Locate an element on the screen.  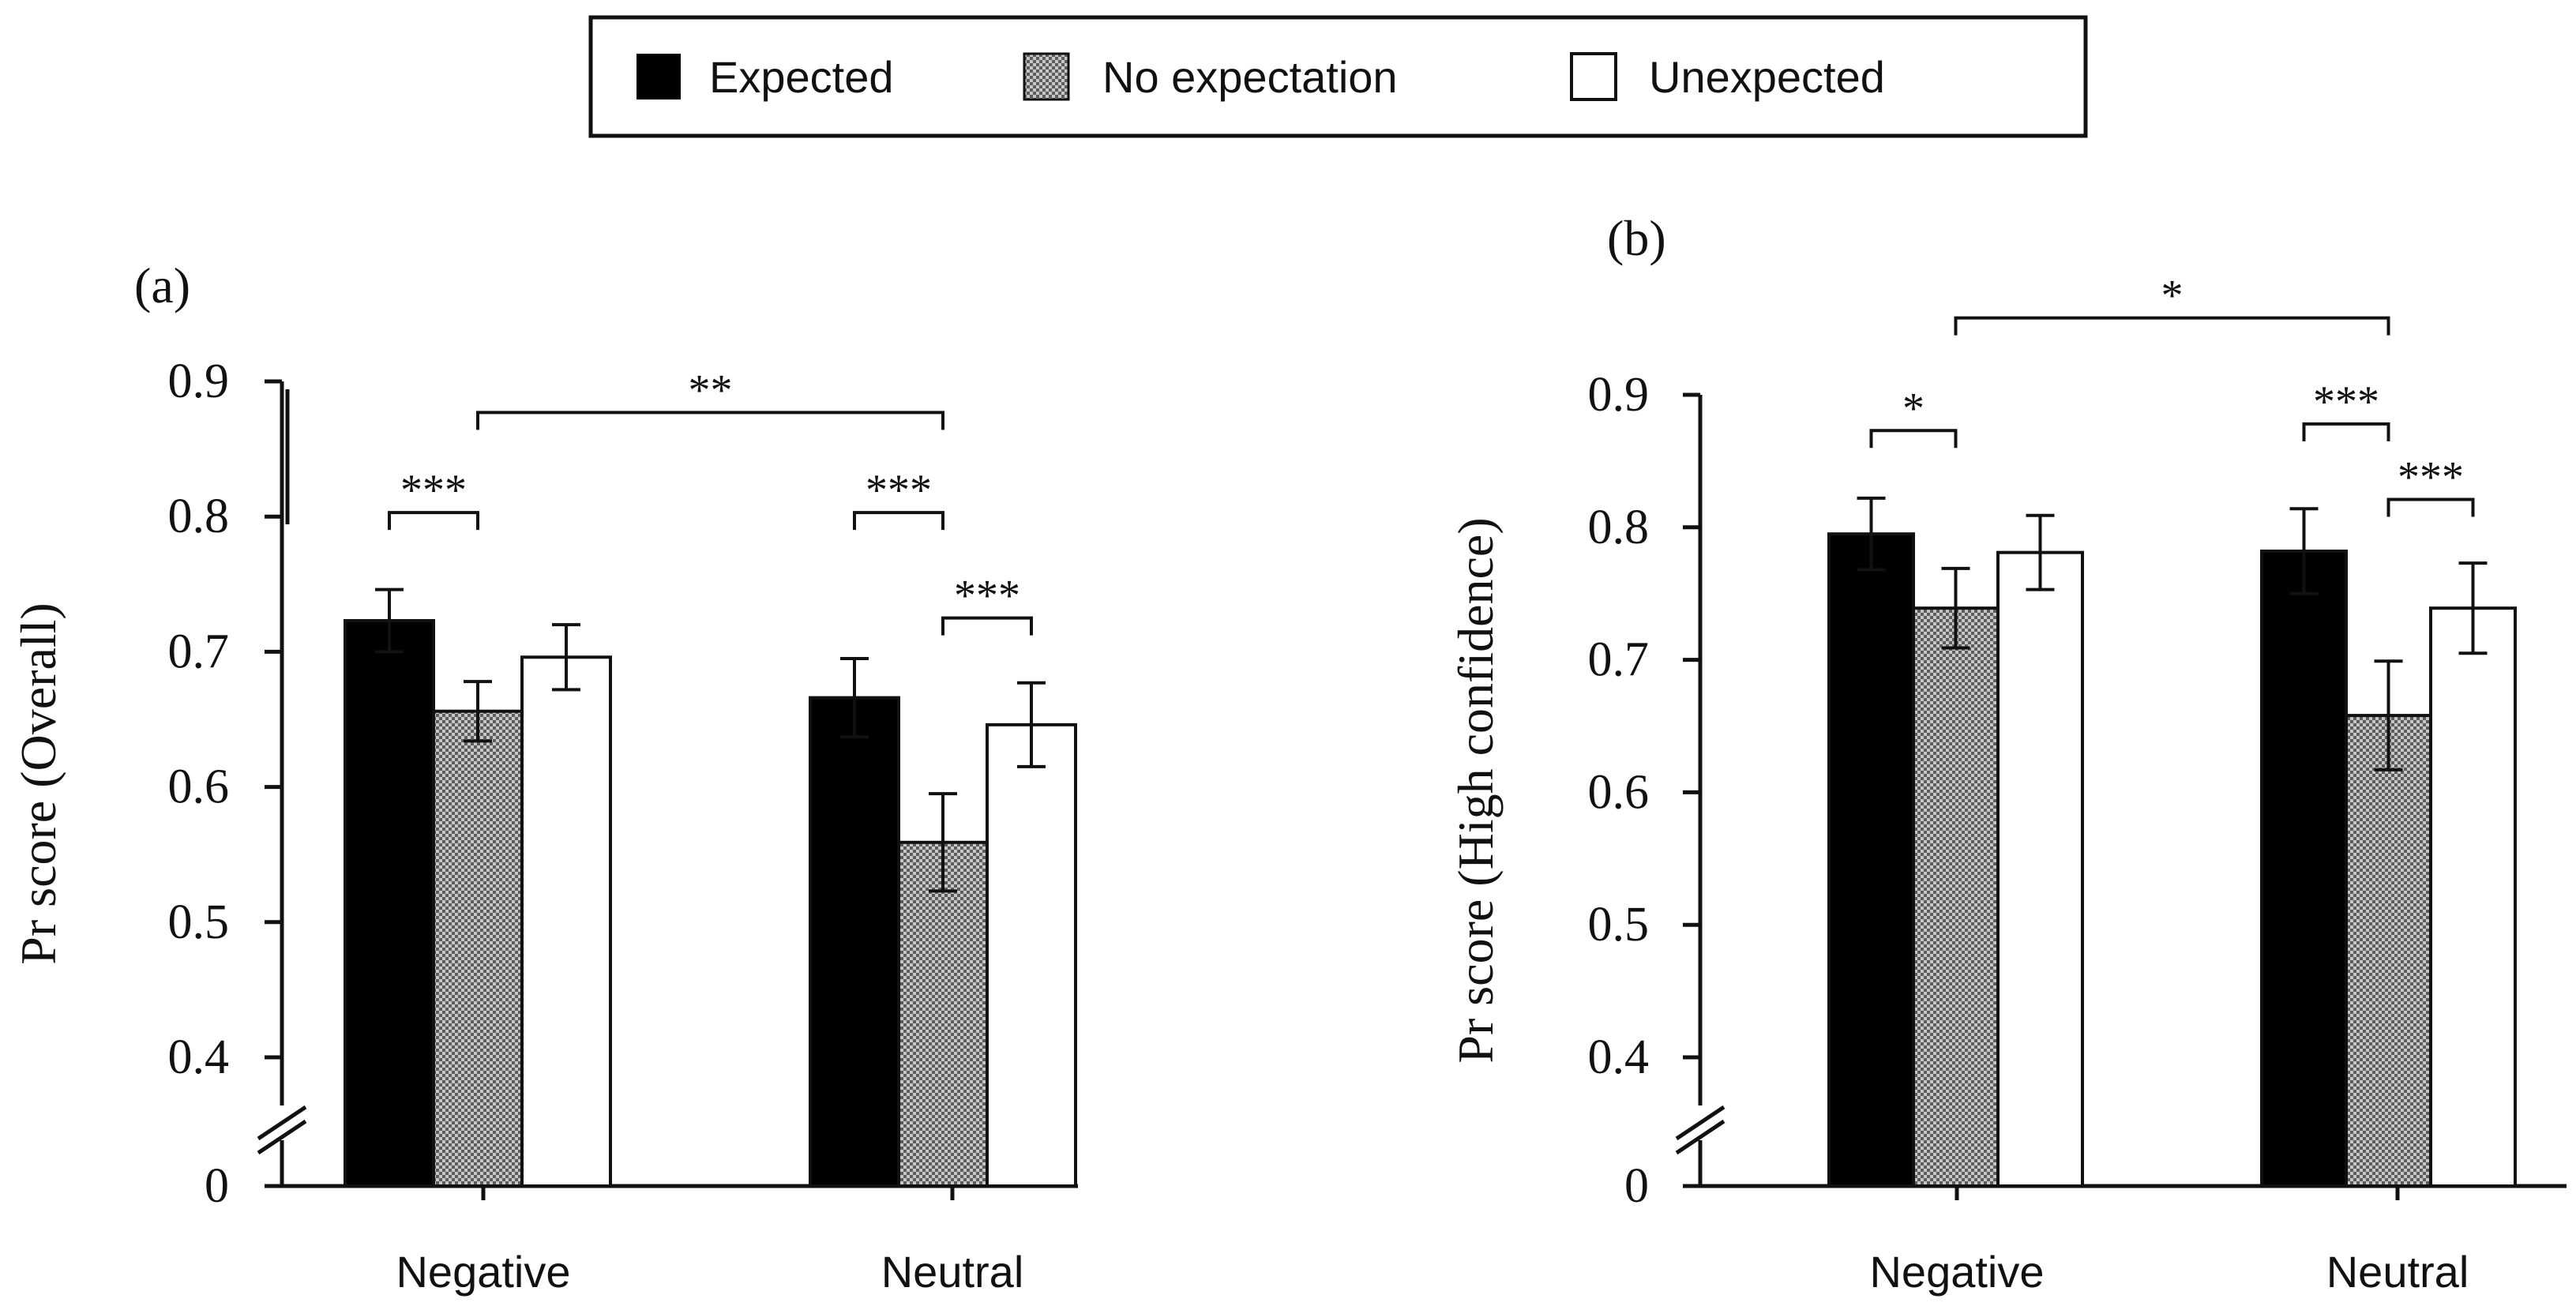
significance-label: ** is located at coordinates (711, 391).